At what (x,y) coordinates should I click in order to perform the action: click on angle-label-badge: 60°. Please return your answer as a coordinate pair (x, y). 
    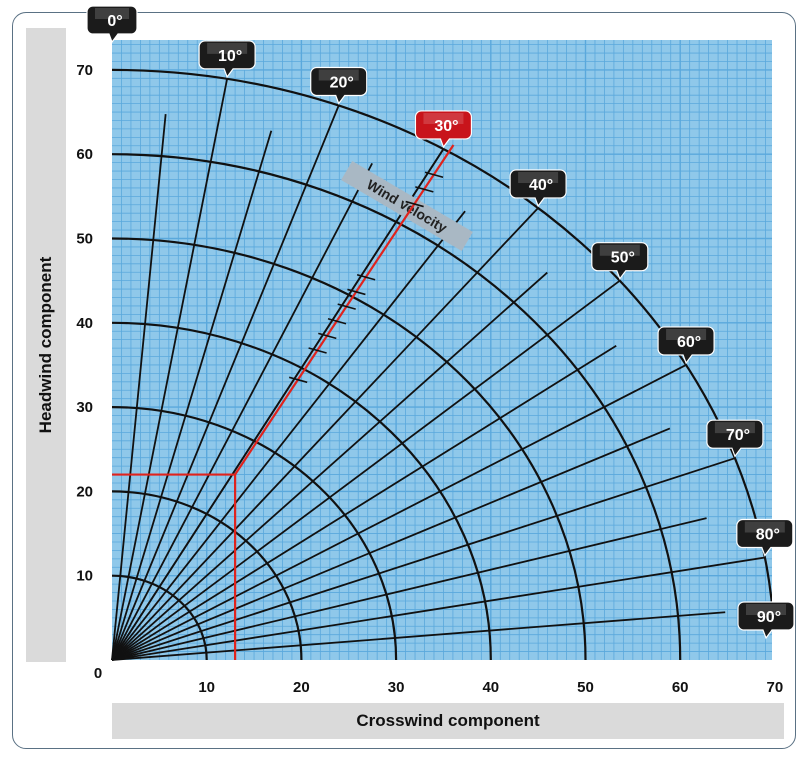
    Looking at the image, I should click on (686, 345).